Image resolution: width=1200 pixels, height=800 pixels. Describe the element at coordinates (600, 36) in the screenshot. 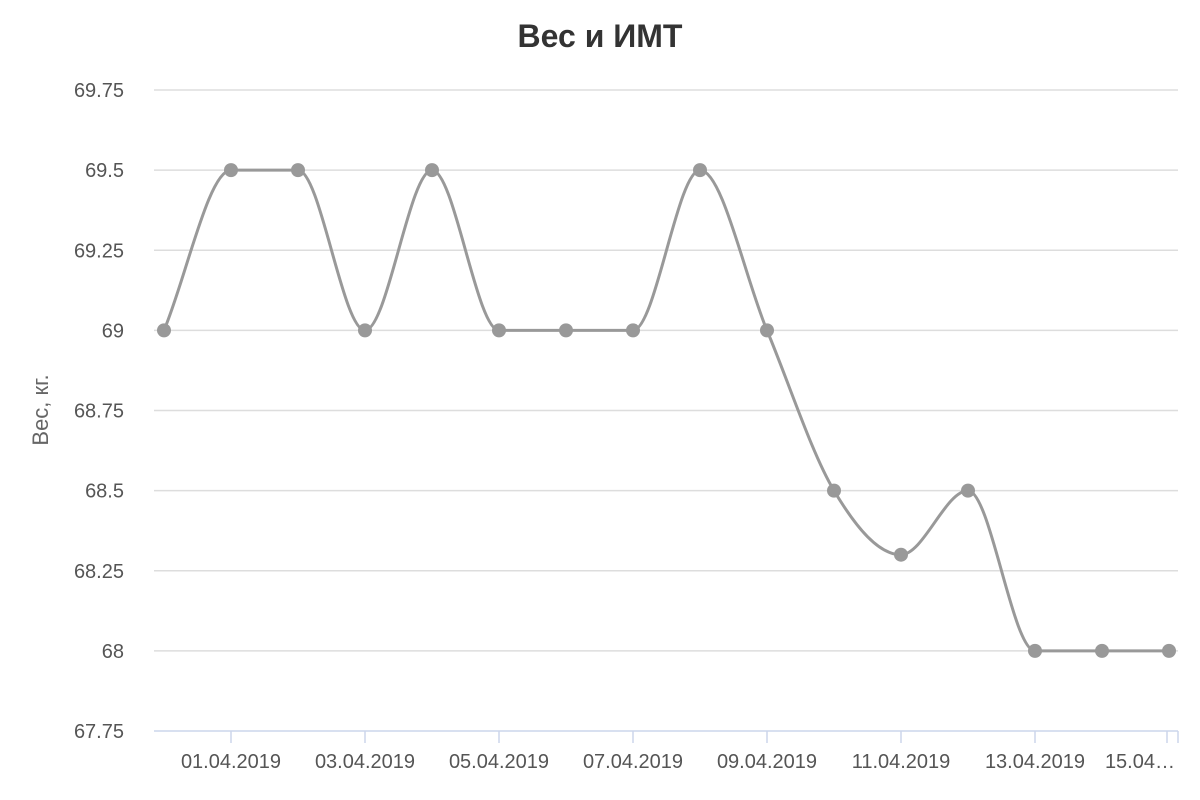

I see `chart-title: Вес и ИМТ` at that location.